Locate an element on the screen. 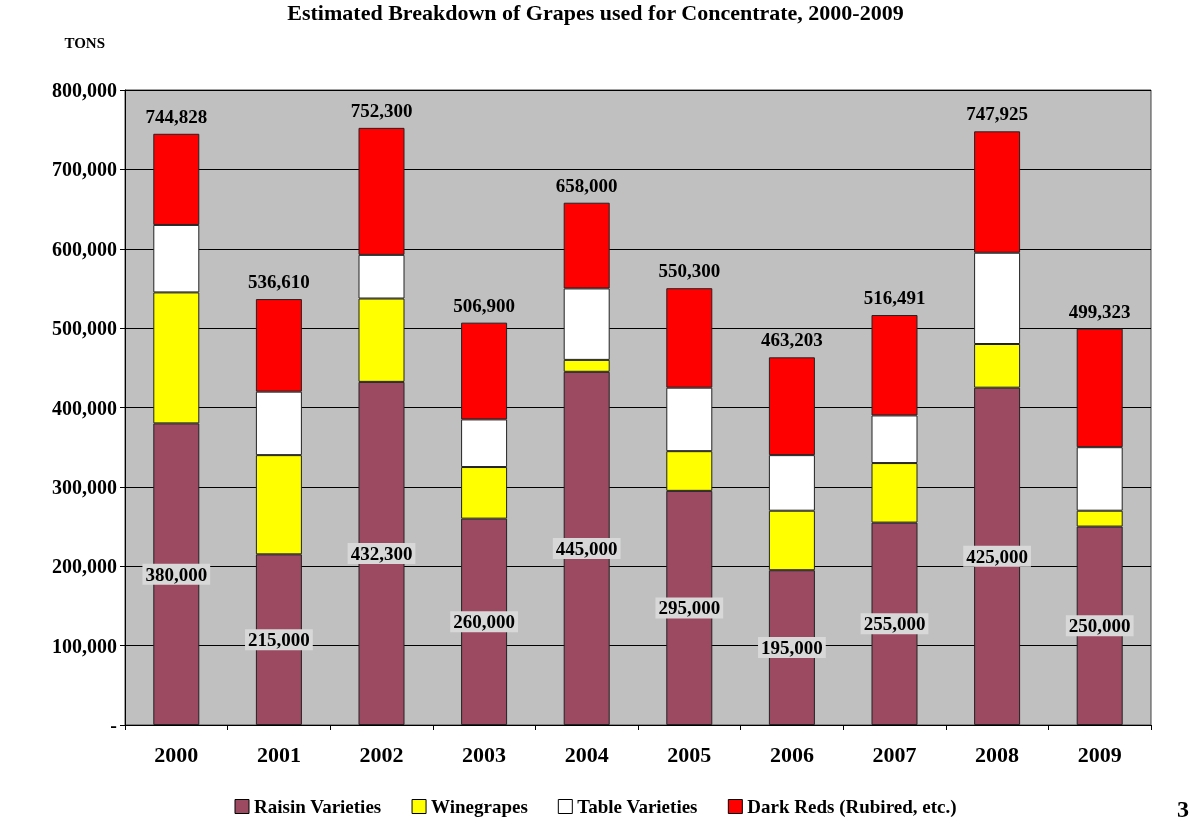 The height and width of the screenshot is (825, 1191). y-tick-label: 300,000 is located at coordinates (84, 486).